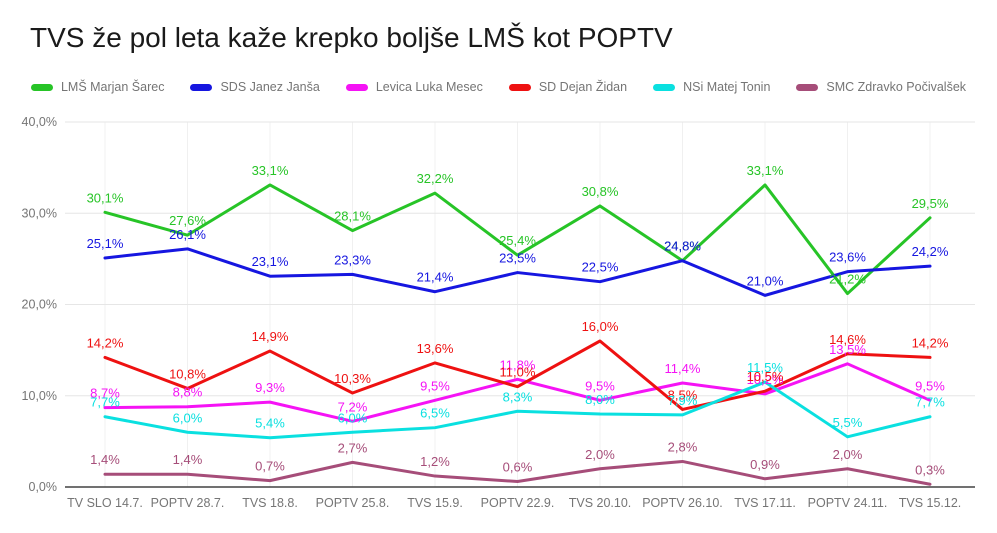 The width and height of the screenshot is (997, 533). I want to click on x-axis-tick-label: POPTV 28.7., so click(188, 503).